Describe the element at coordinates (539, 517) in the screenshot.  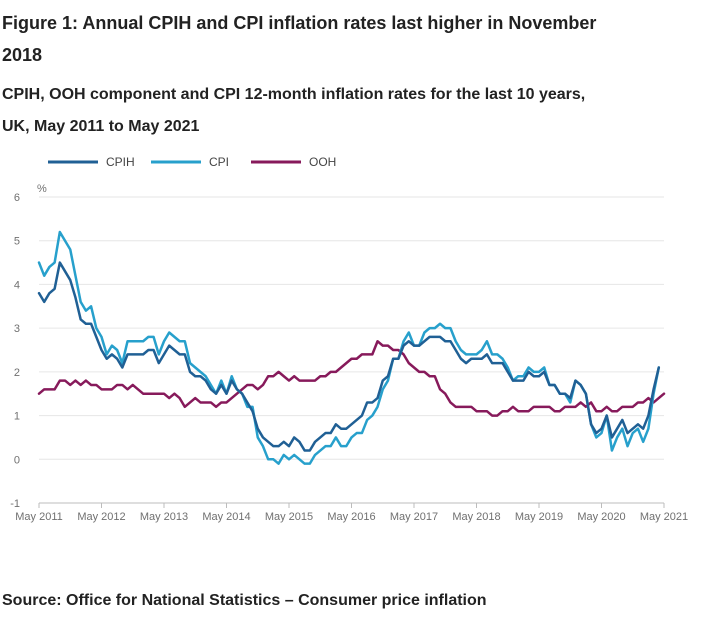
I see `x-tick-label-8: May 2019` at that location.